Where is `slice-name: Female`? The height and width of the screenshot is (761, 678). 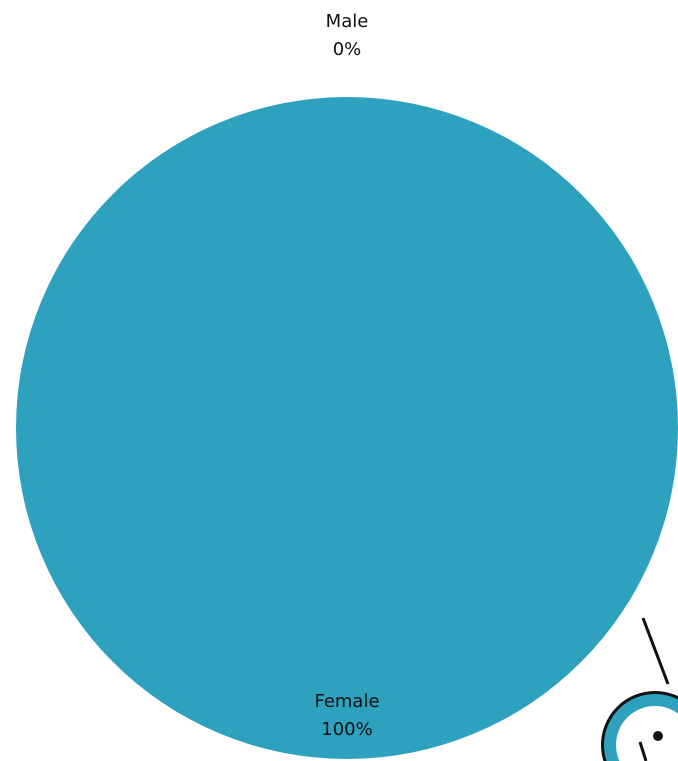
slice-name: Female is located at coordinates (346, 701).